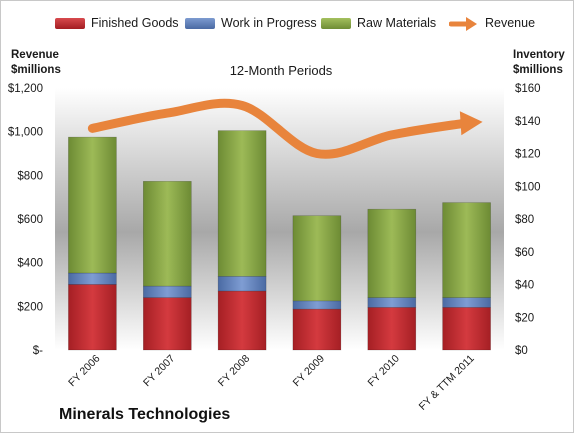  Describe the element at coordinates (383, 371) in the screenshot. I see `category-label-fy-2010: FY 2010` at that location.